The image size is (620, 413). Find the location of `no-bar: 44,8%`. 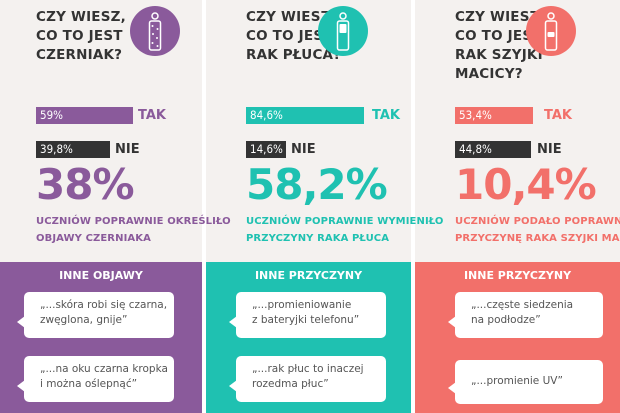

no-bar: 44,8% is located at coordinates (493, 149).